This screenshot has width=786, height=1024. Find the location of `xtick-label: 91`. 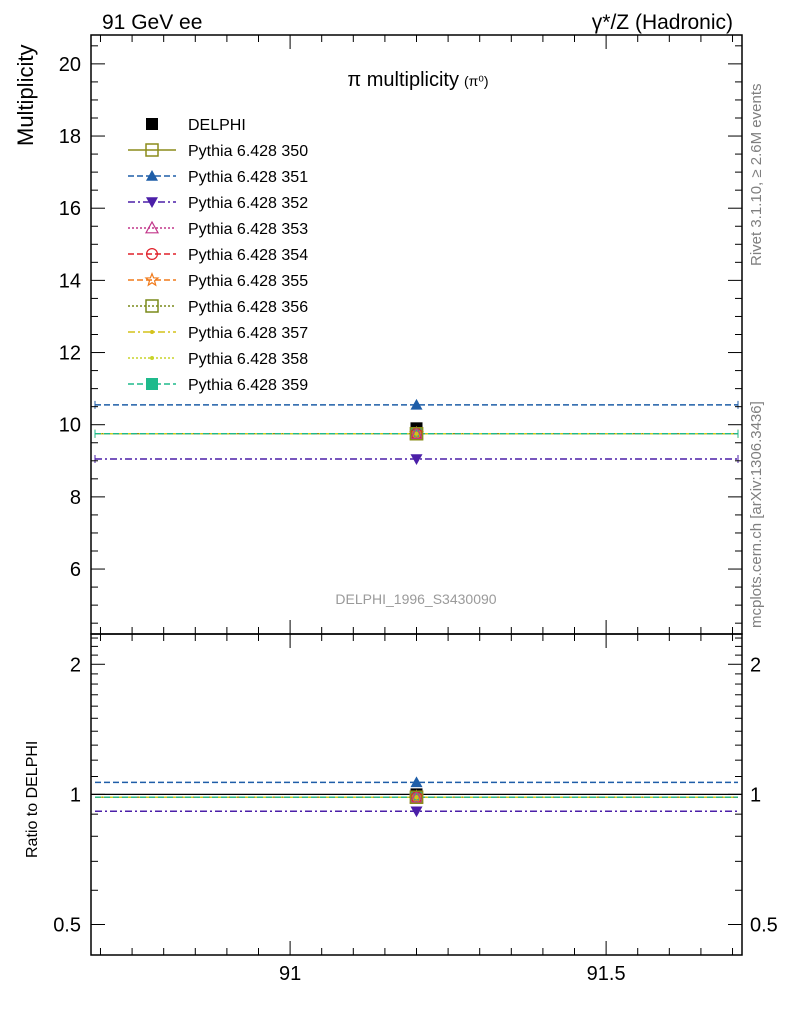

xtick-label: 91 is located at coordinates (290, 974).